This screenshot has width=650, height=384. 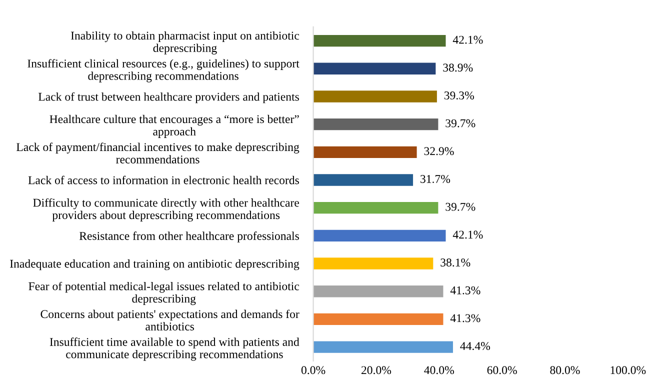 What do you see at coordinates (502, 370) in the screenshot?
I see `x-tick-label: 60.0%` at bounding box center [502, 370].